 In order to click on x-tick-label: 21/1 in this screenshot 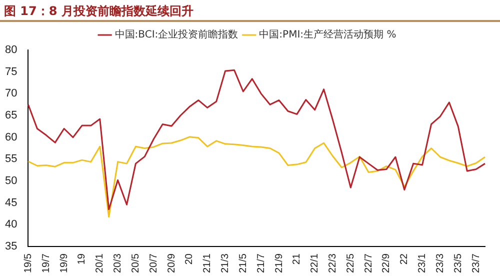, I will do `click(208, 263)`.